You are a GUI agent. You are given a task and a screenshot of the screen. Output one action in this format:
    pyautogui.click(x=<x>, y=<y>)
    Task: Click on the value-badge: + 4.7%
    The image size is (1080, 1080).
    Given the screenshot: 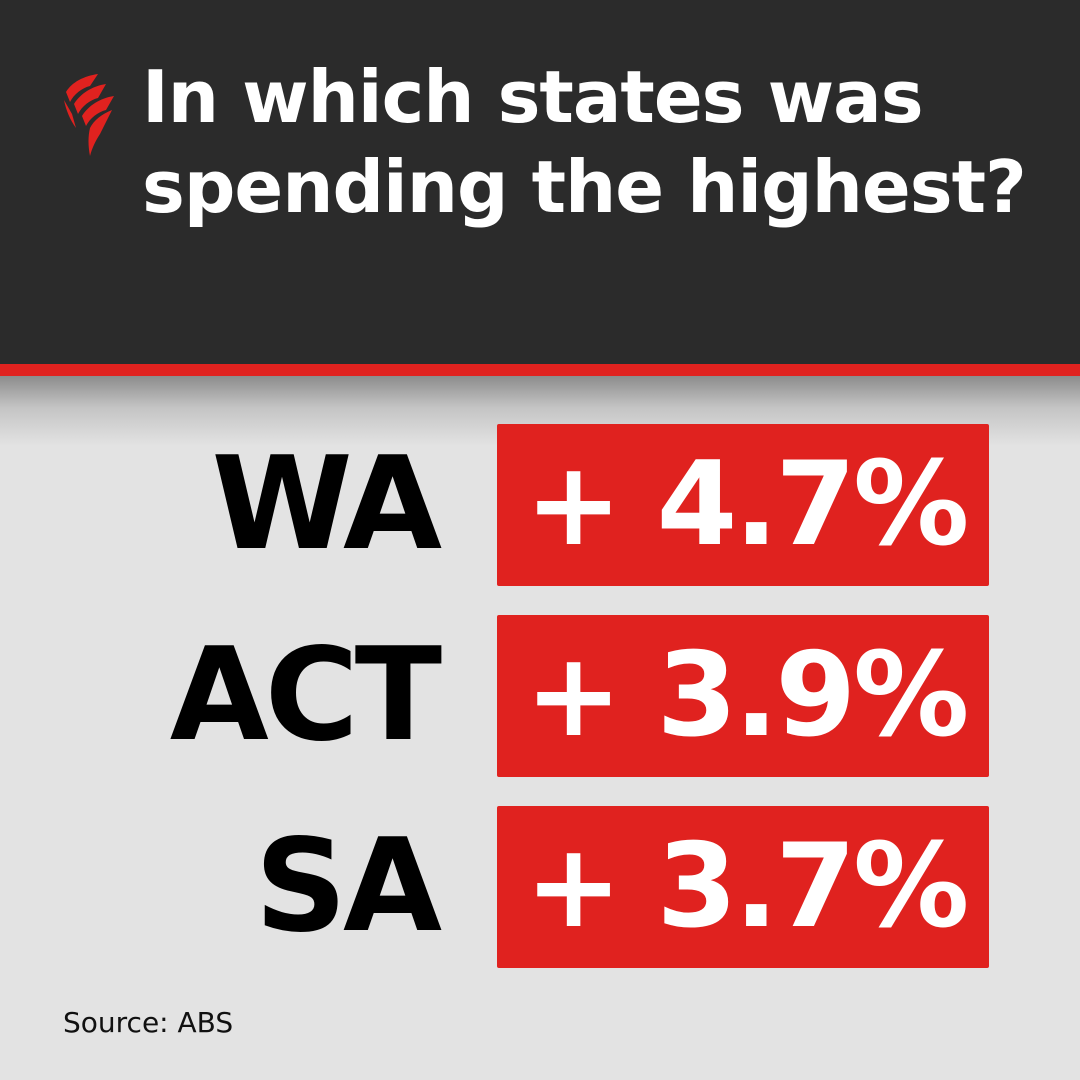 What is the action you would take?
    pyautogui.click(x=743, y=505)
    